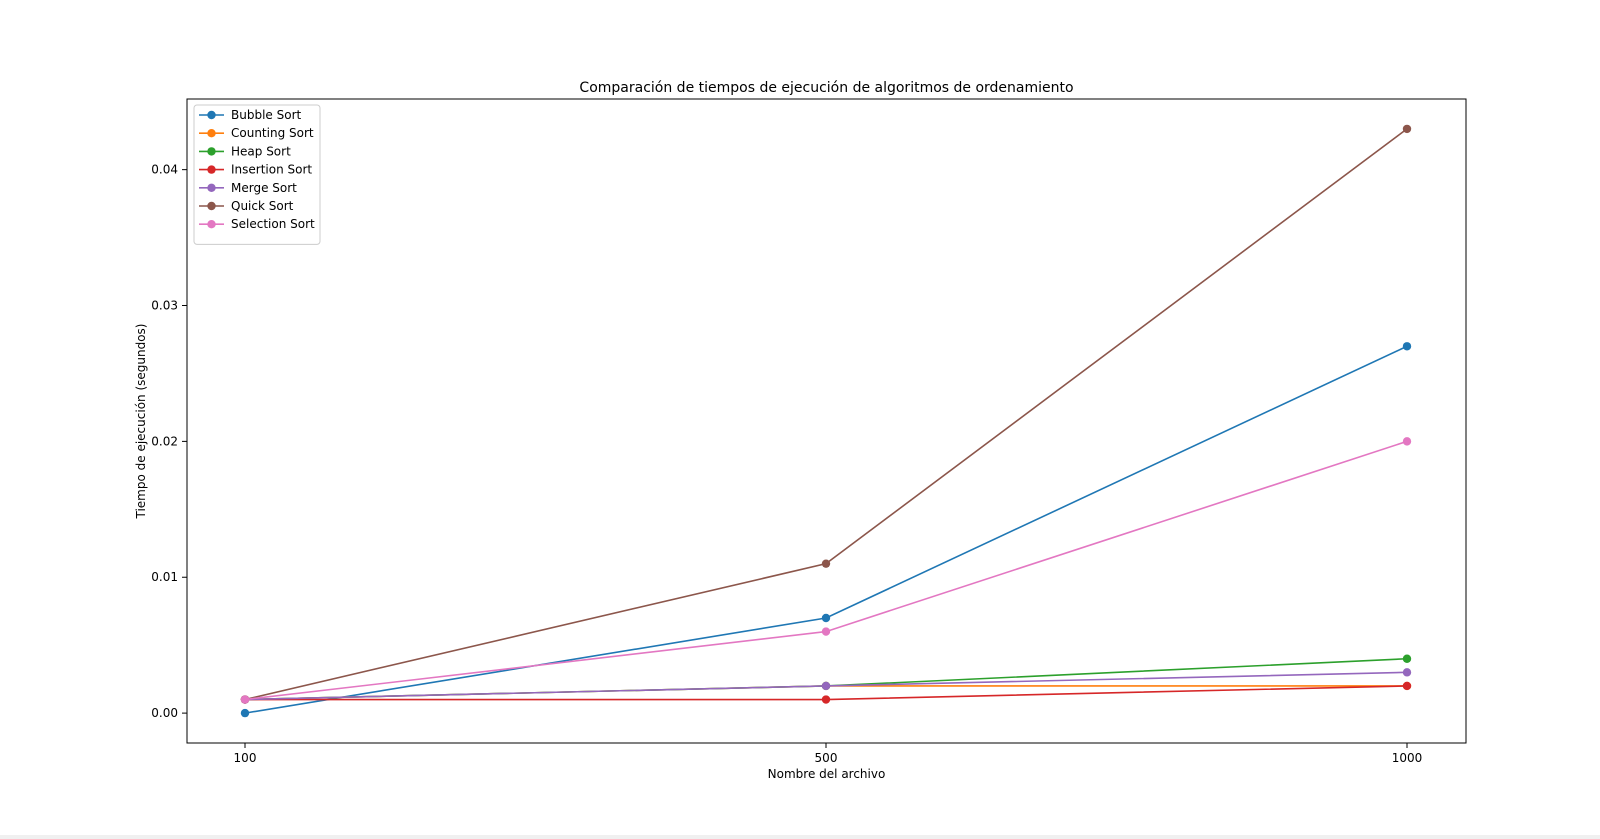  What do you see at coordinates (266, 115) in the screenshot?
I see `legend-label: Bubble Sort` at bounding box center [266, 115].